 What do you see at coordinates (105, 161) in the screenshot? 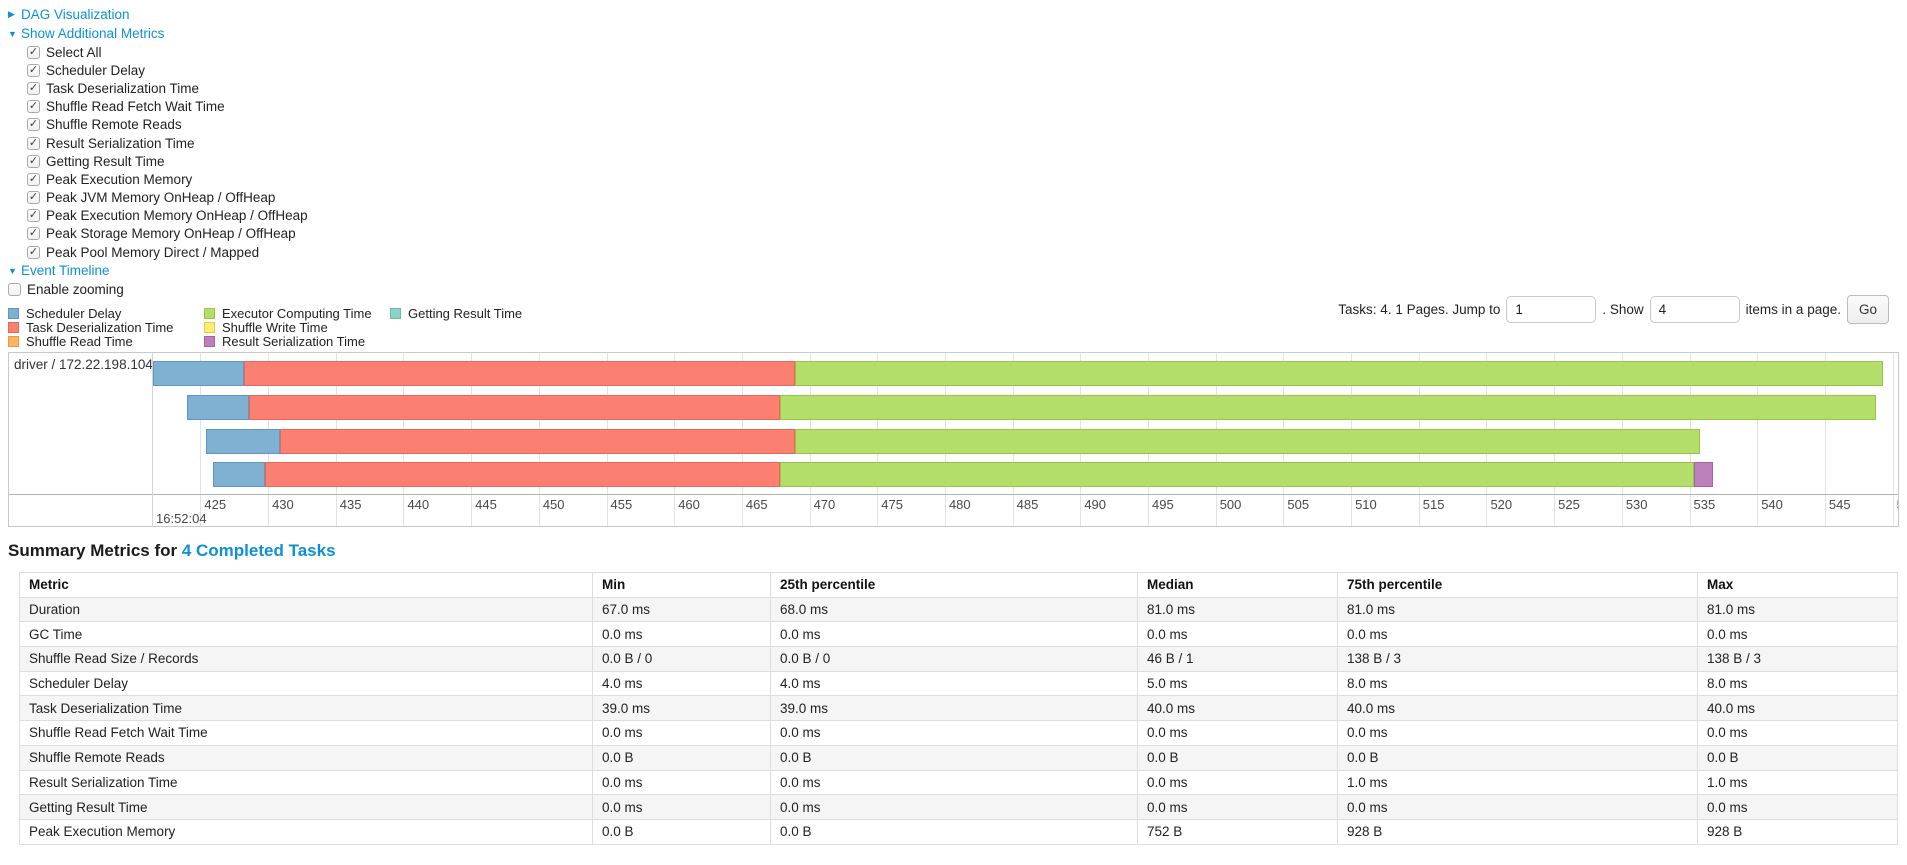
I see `metric-checkbox-label: Getting Result Time` at bounding box center [105, 161].